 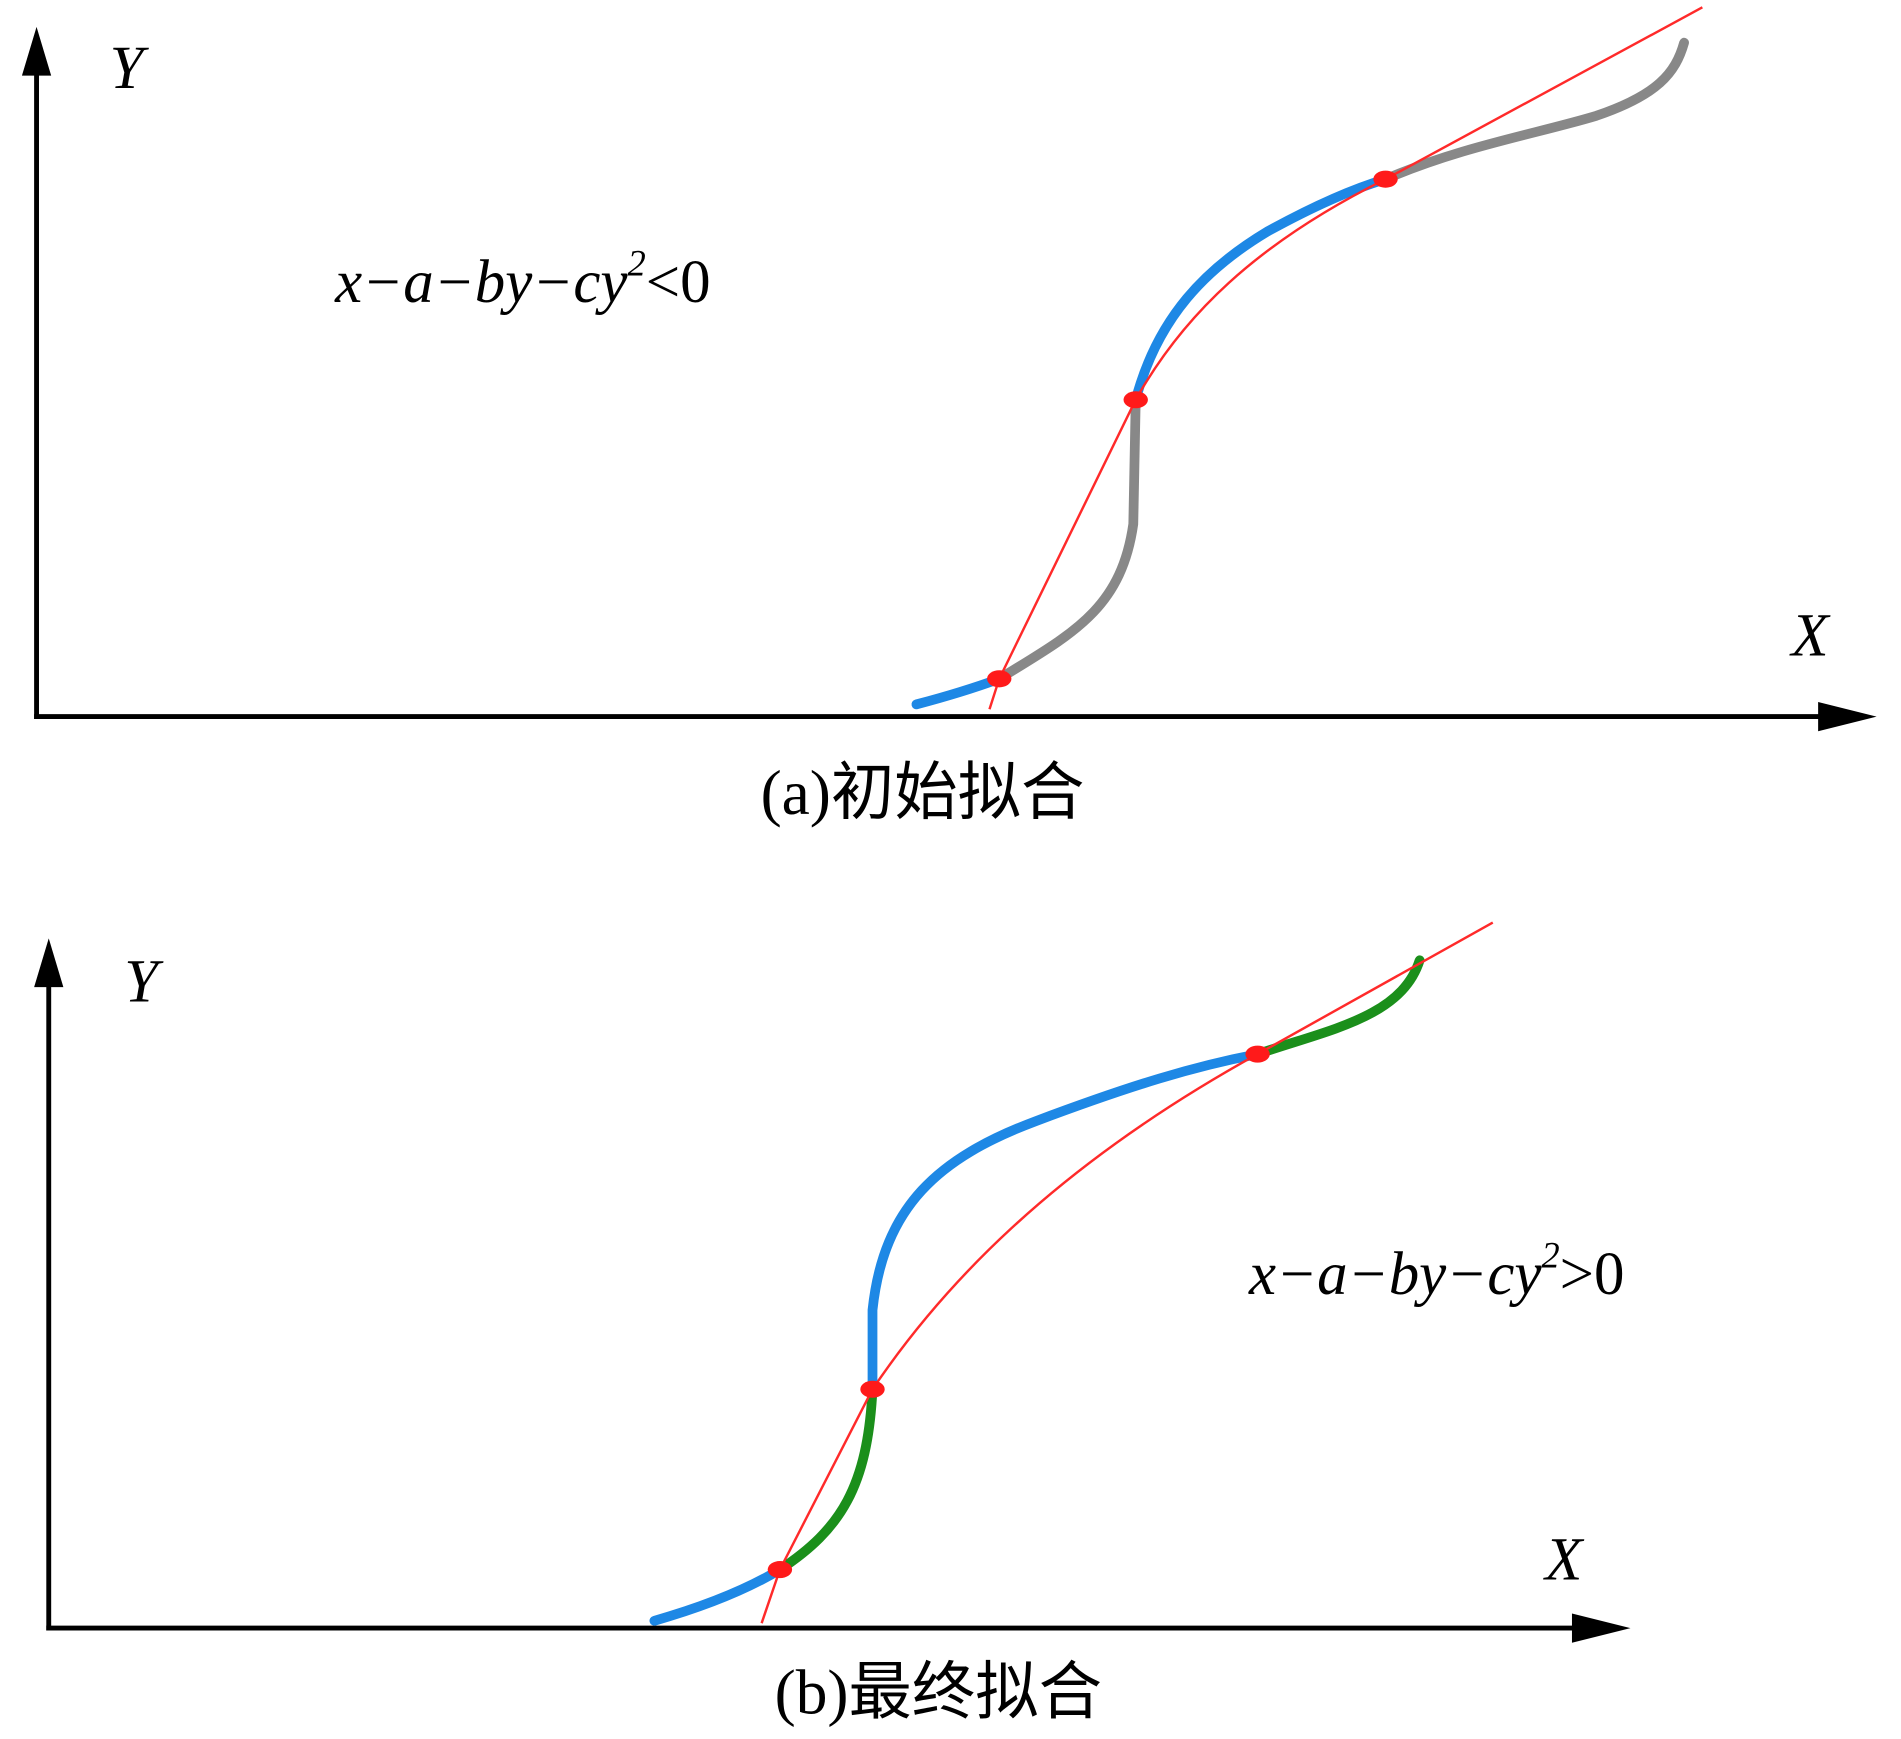 I want to click on relation: >0, so click(x=1592, y=1274).